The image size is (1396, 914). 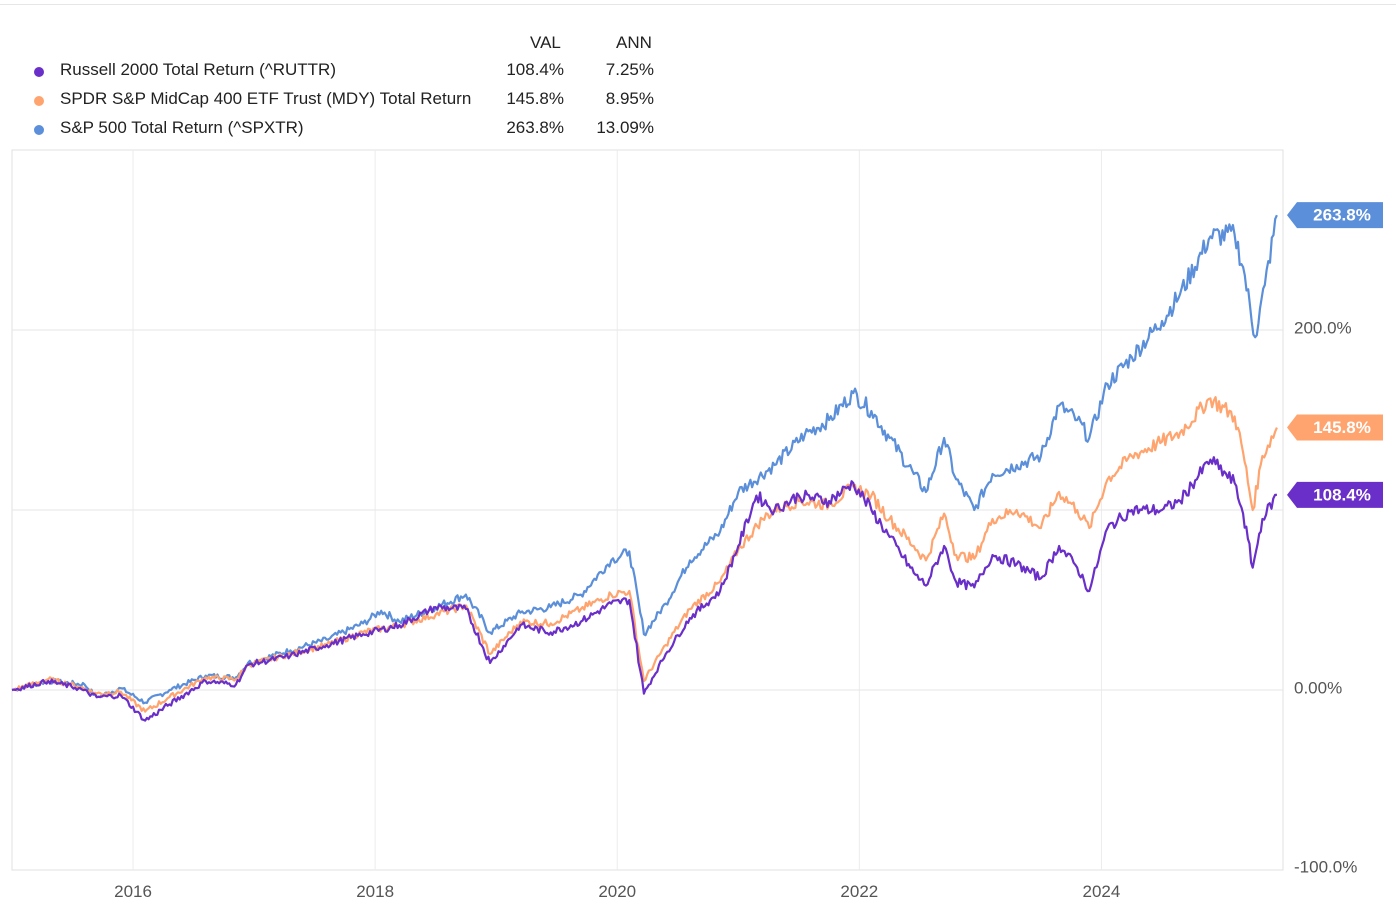 What do you see at coordinates (617, 891) in the screenshot?
I see `x-tick-label: 2020` at bounding box center [617, 891].